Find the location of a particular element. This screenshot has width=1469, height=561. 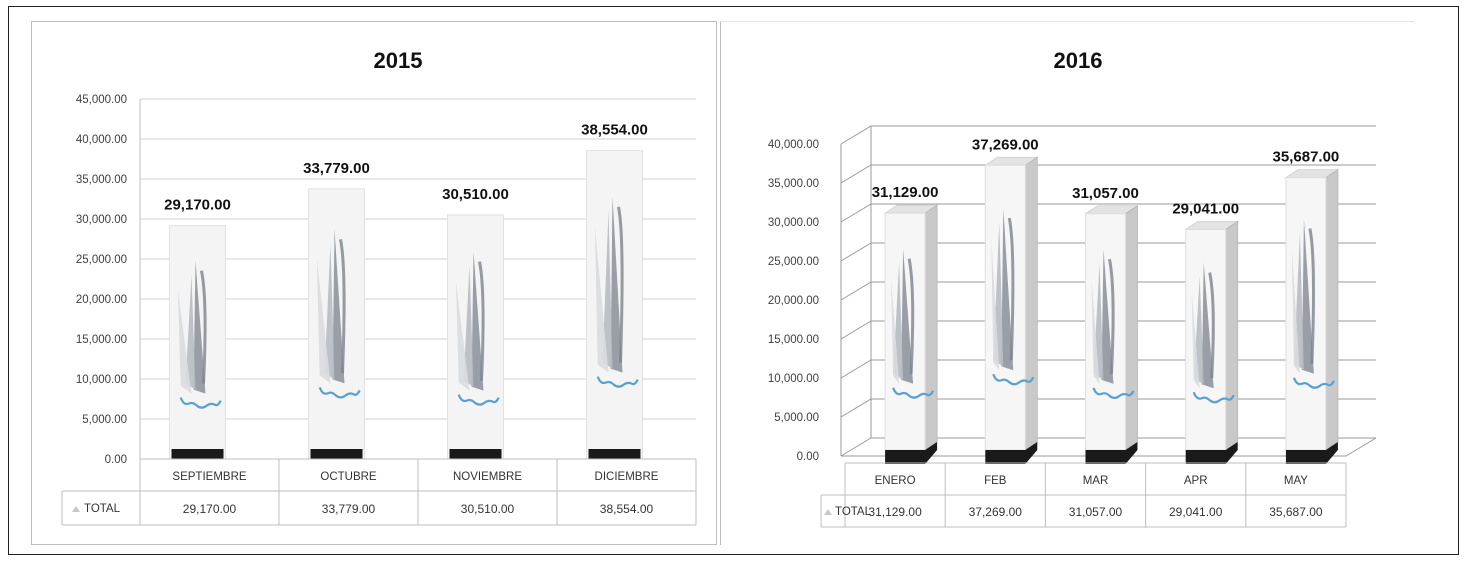

category-label-3: APR is located at coordinates (1196, 481).